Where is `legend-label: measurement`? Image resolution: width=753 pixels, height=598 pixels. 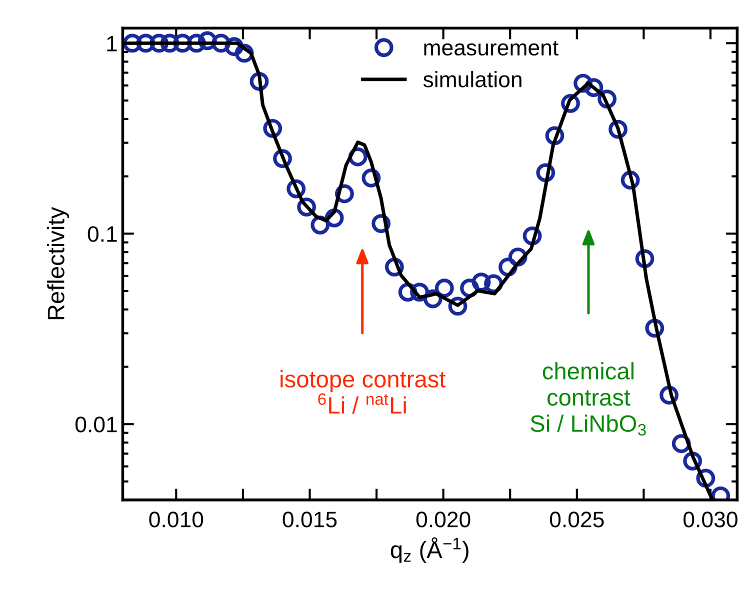 legend-label: measurement is located at coordinates (491, 48).